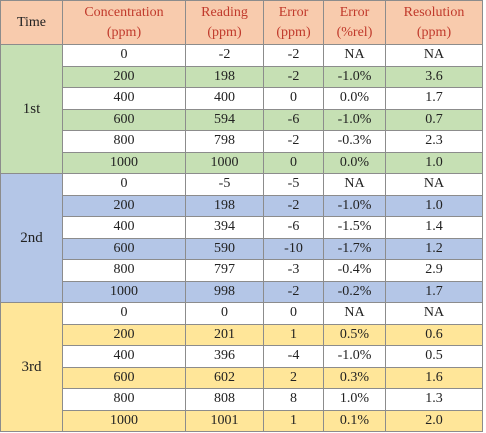 Image resolution: width=486 pixels, height=433 pixels. I want to click on header-cell: Concentration (ppm), so click(124, 22).